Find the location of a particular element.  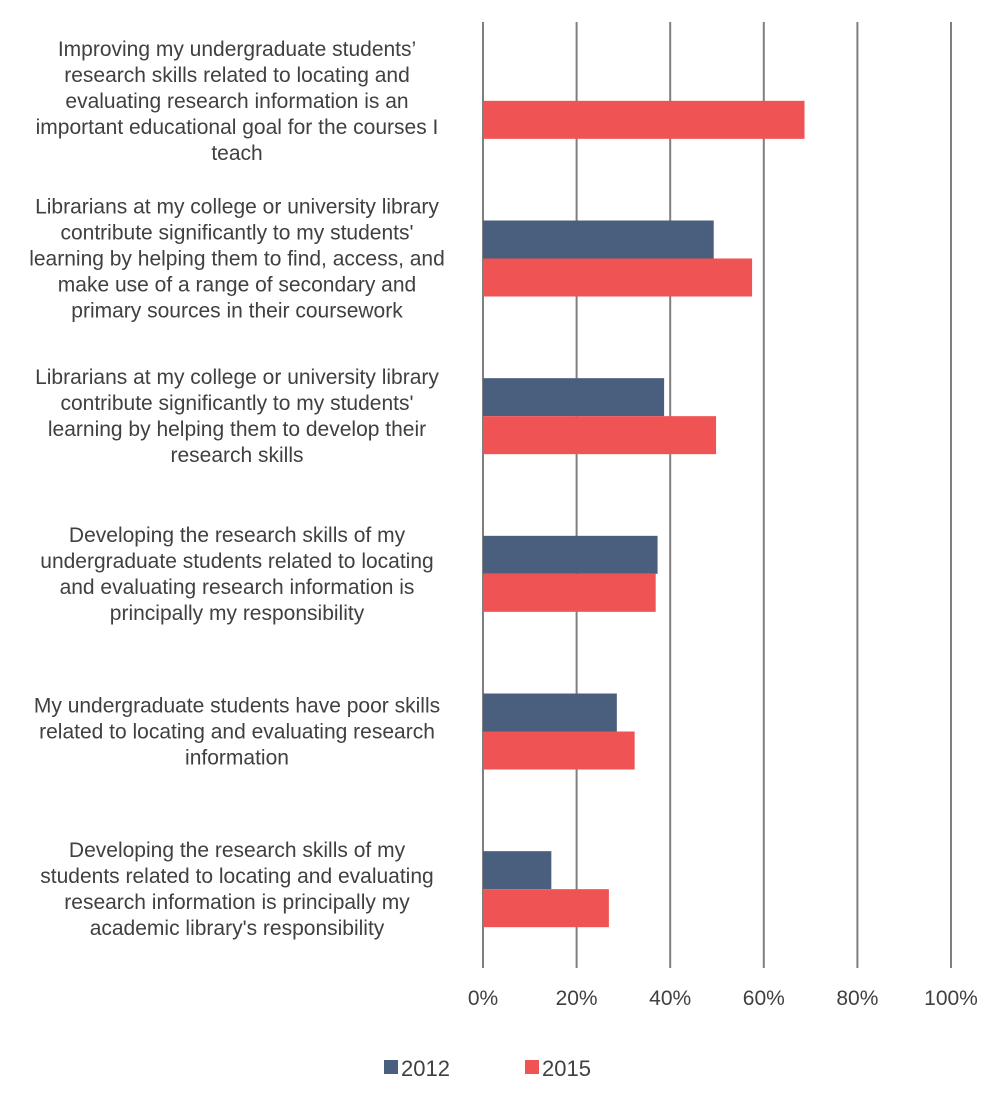

category-label-3-line-4: research skills is located at coordinates (236, 455).